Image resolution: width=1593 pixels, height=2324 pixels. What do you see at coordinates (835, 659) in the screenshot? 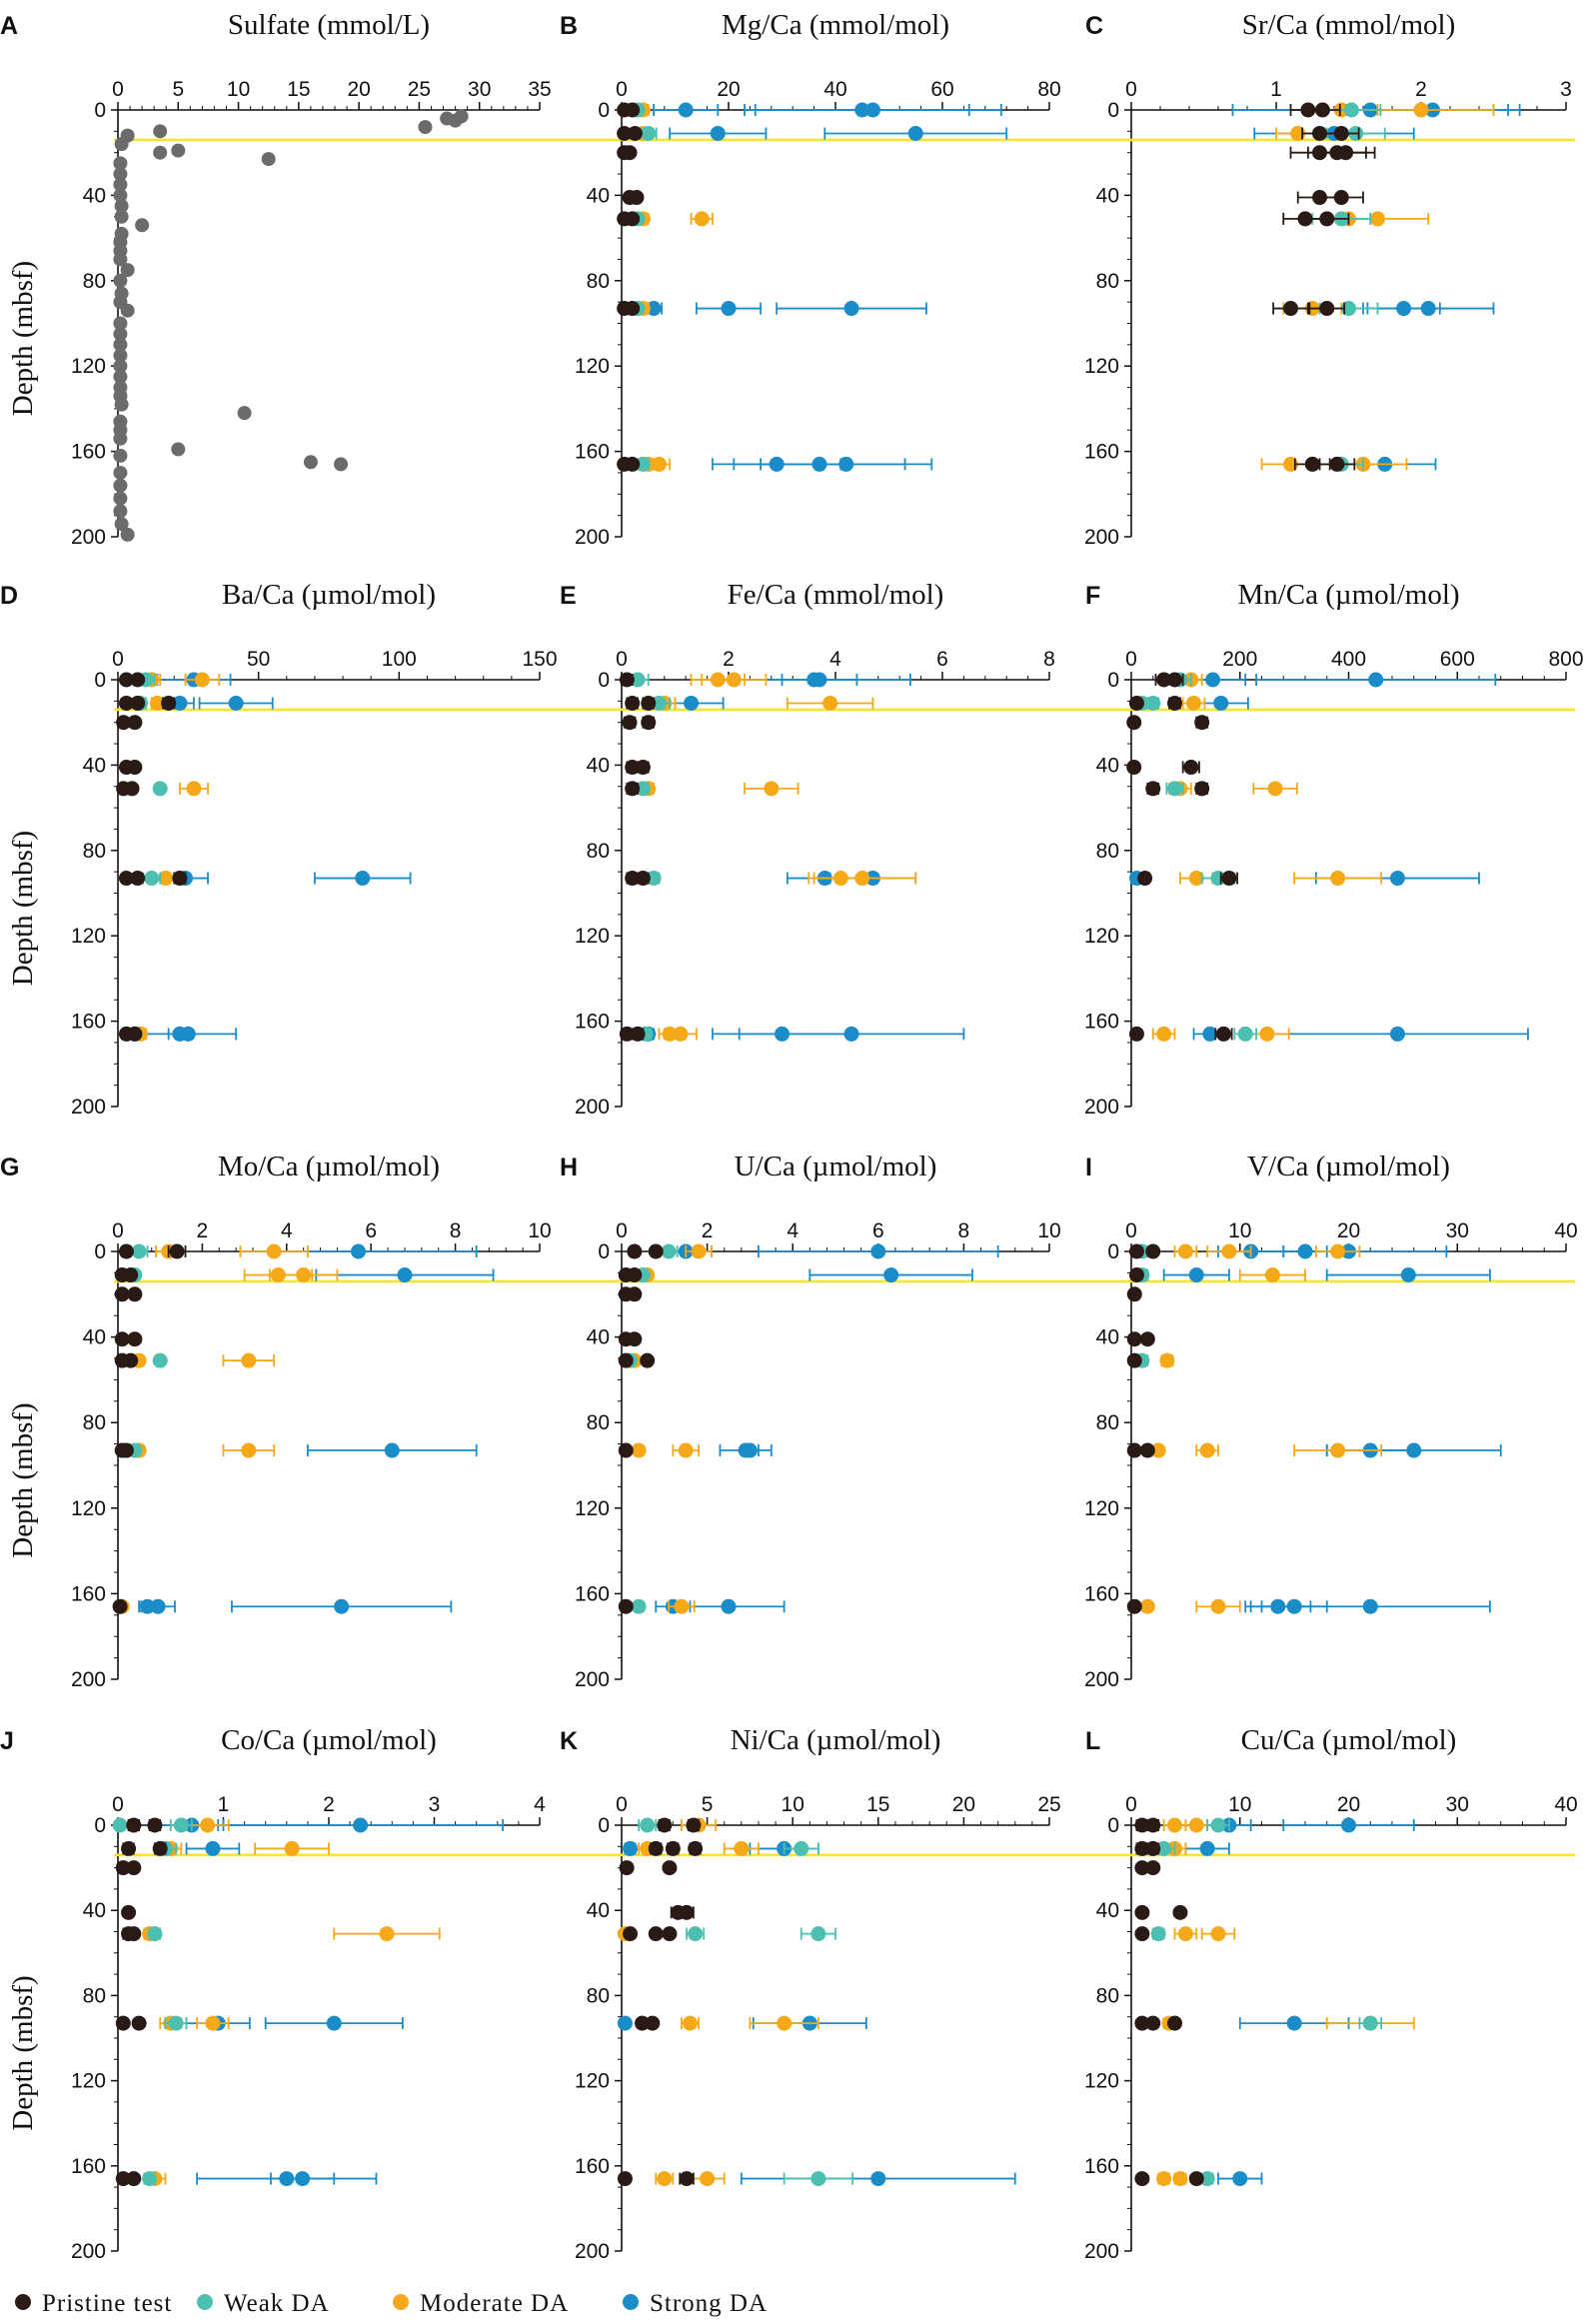
I see `x-tick-label: 4` at bounding box center [835, 659].